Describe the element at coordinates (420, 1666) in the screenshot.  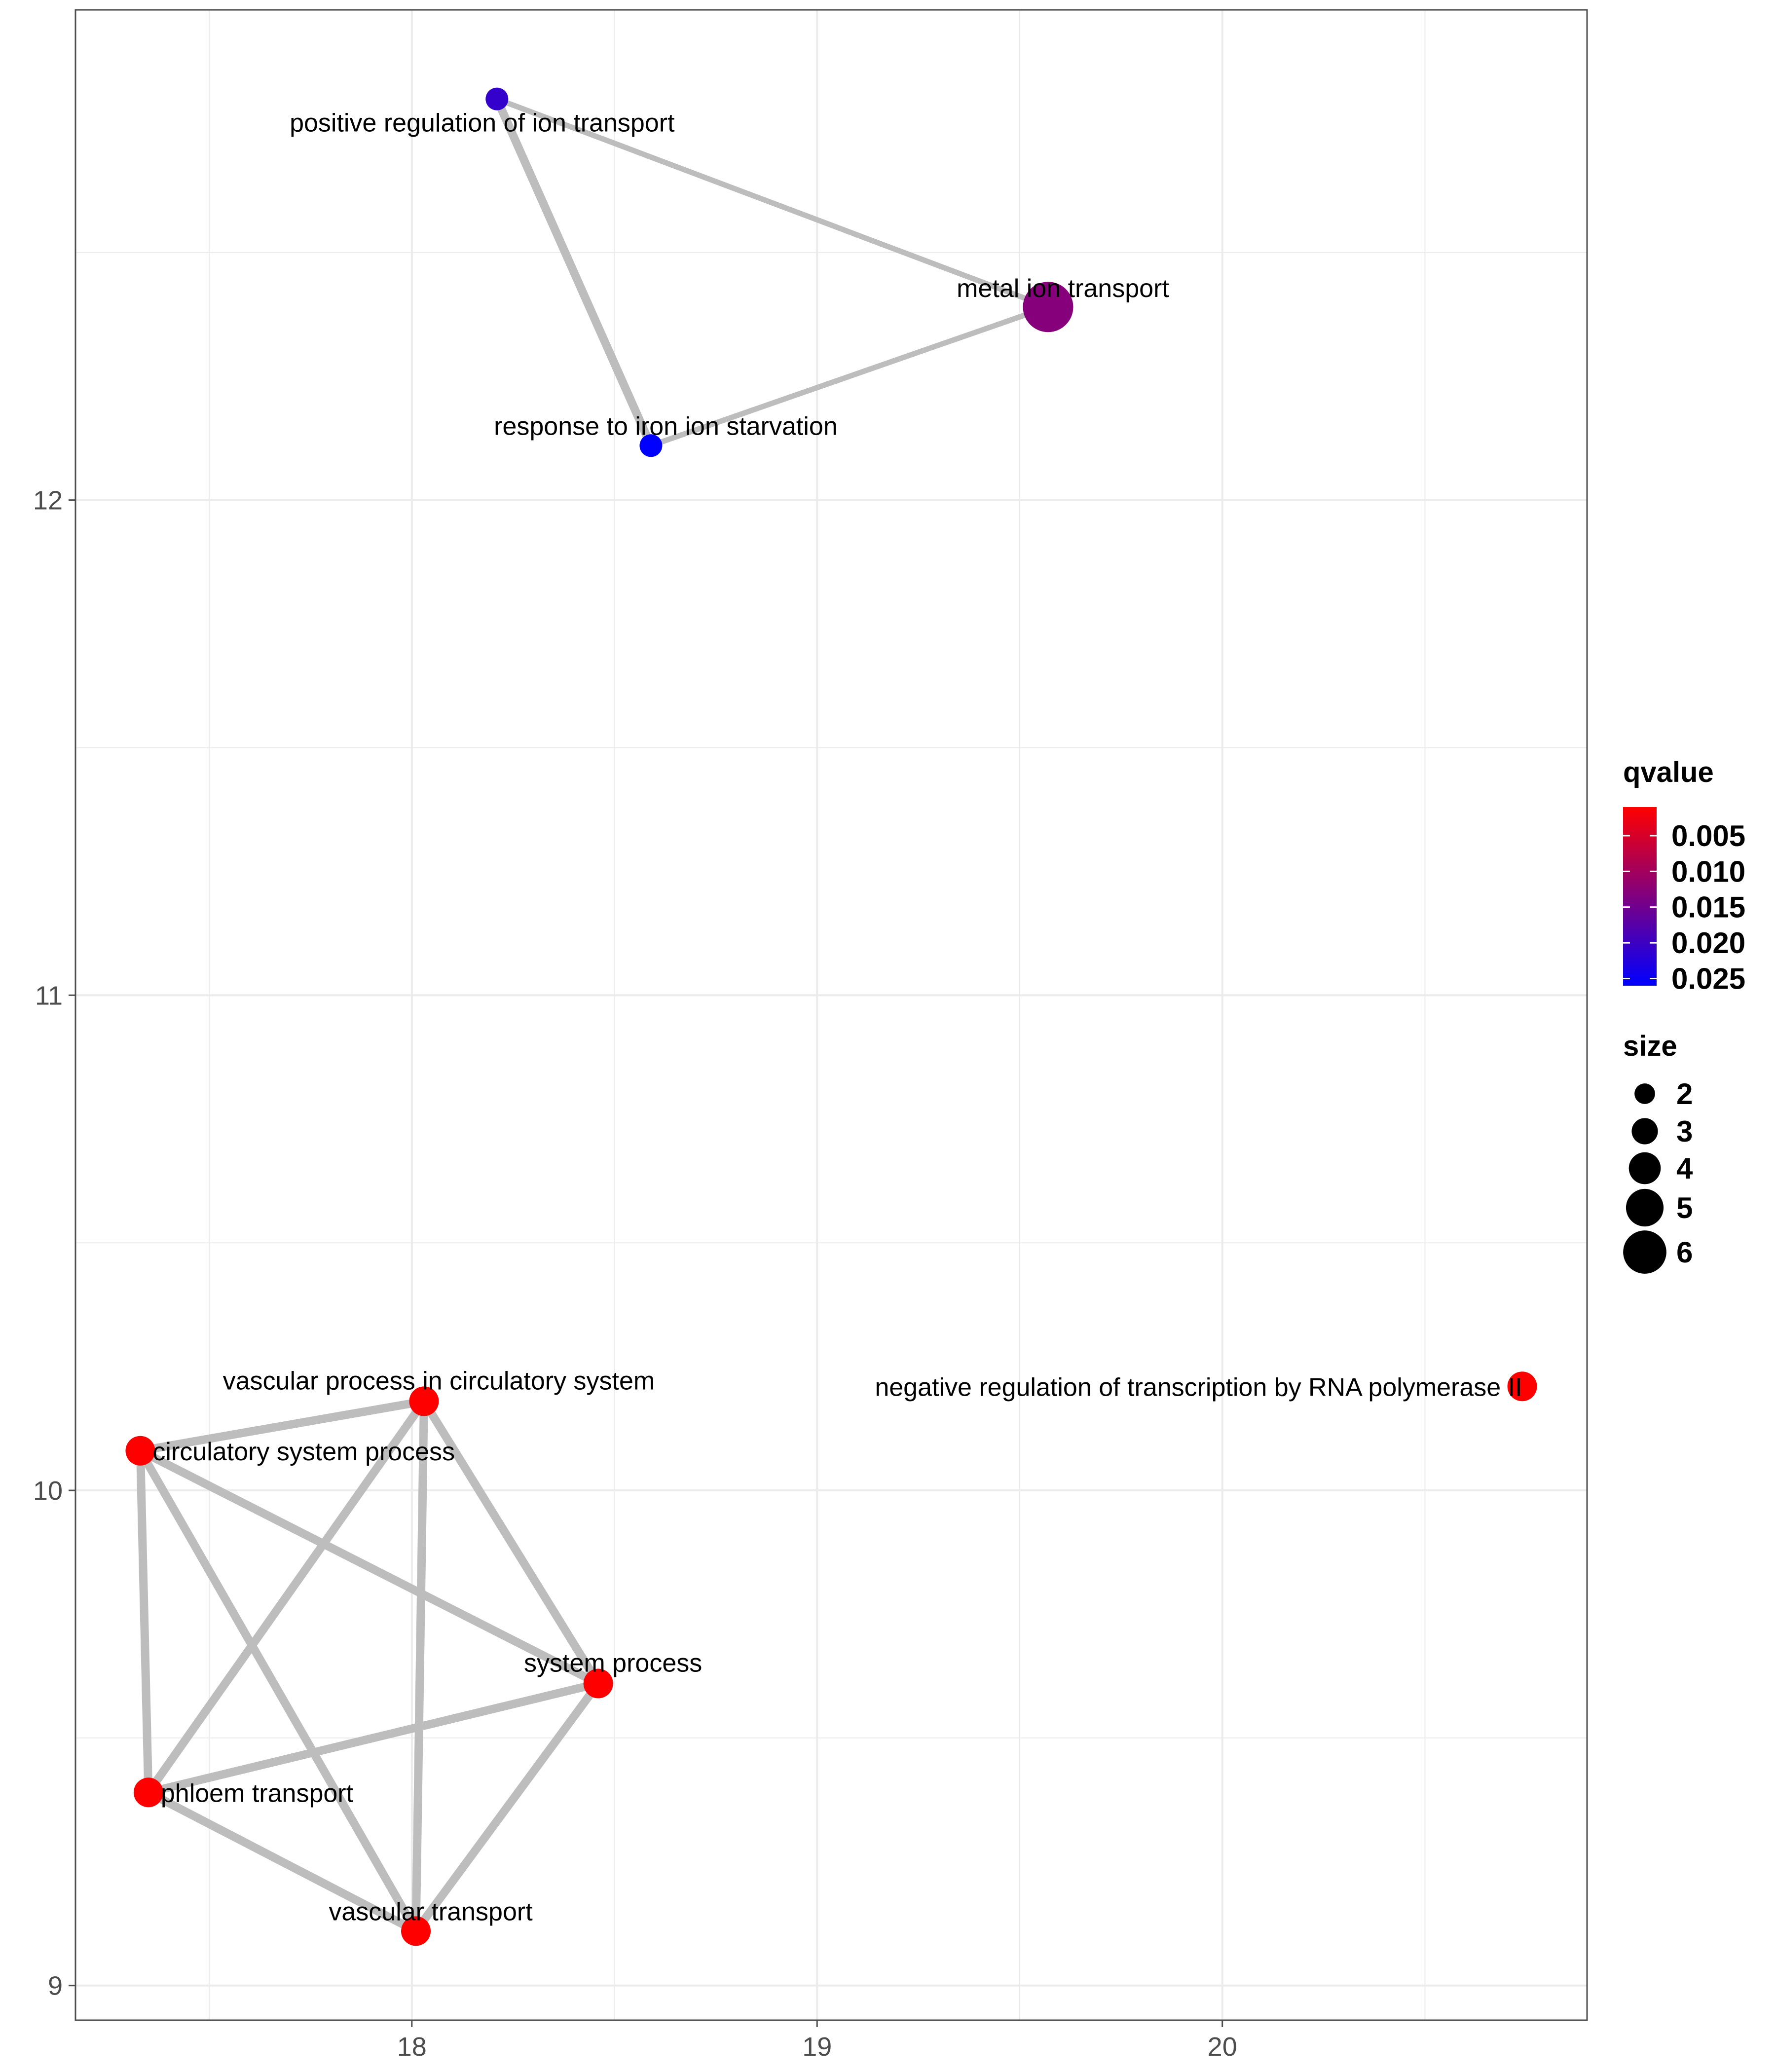
I see `edge-vasc_circ-vasc` at that location.